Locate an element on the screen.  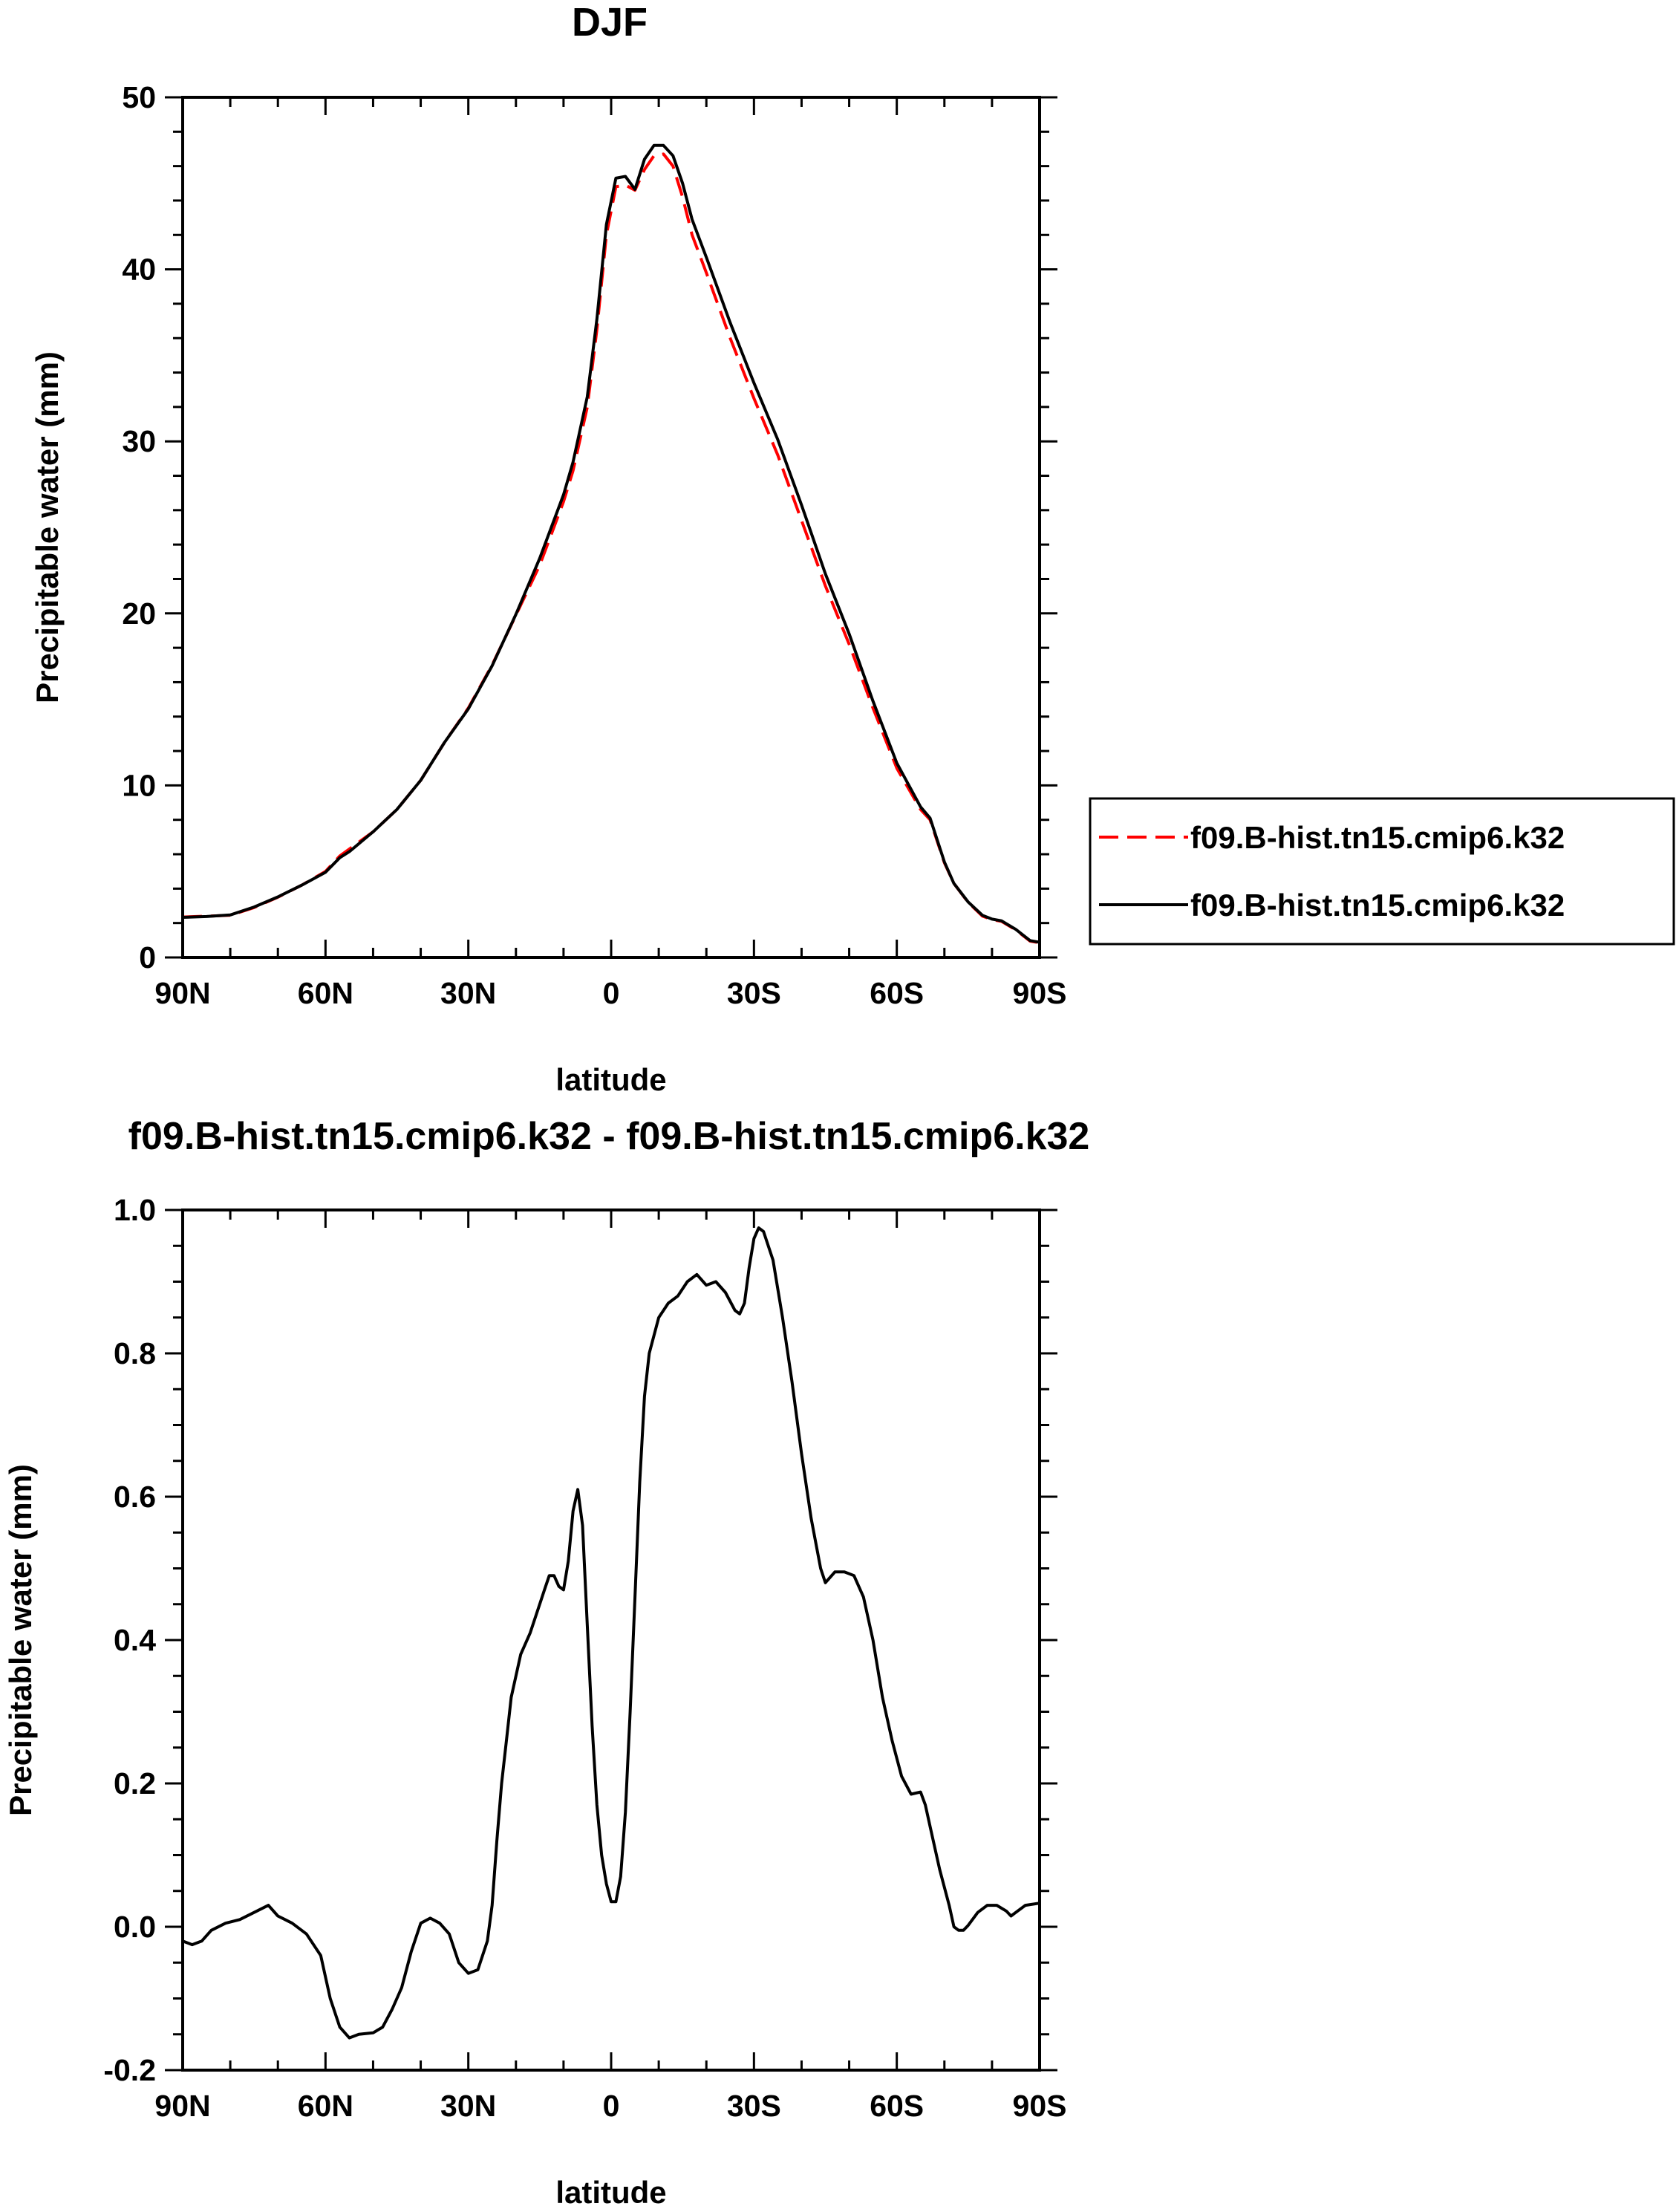
y-tick-label: 0.6 is located at coordinates (135, 1497).